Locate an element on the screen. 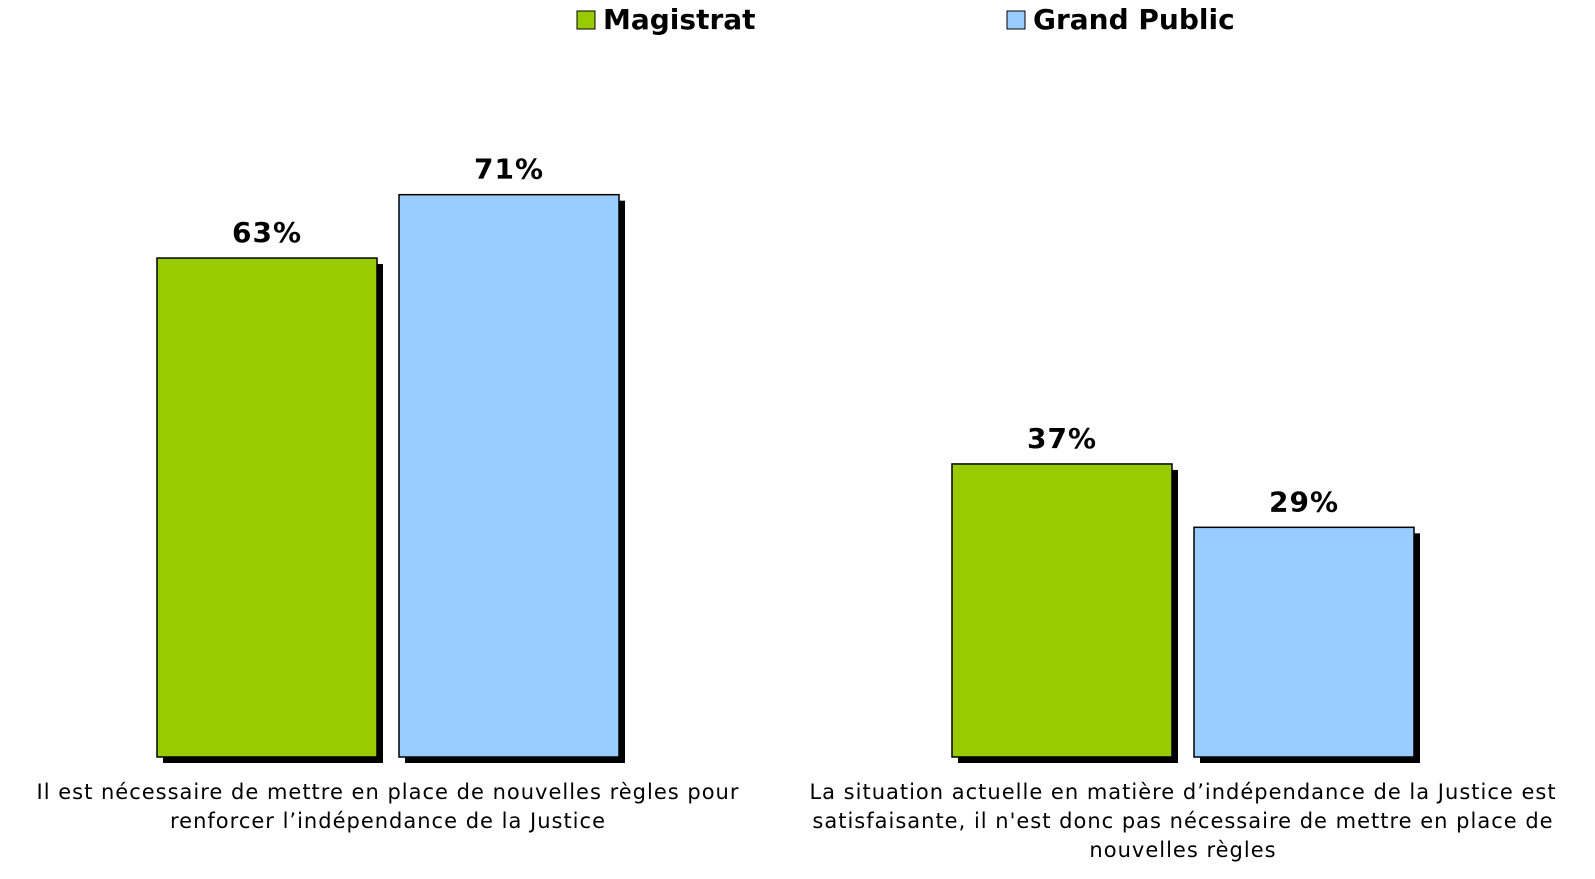 The image size is (1595, 879). value-label: 71% is located at coordinates (509, 169).